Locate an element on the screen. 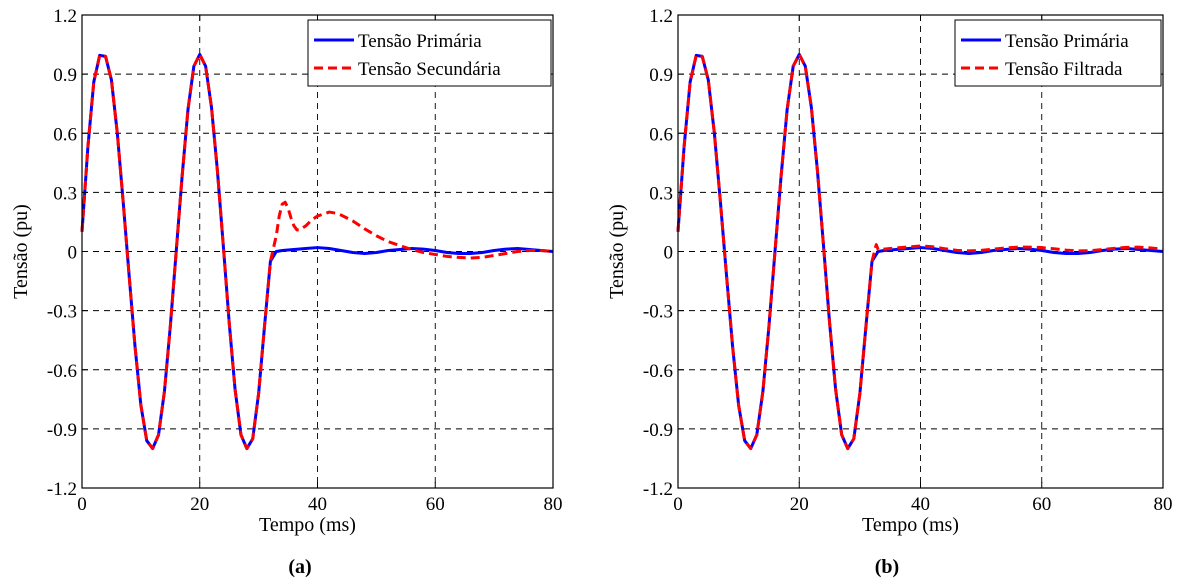  legend-label-1: Tensão Filtrada is located at coordinates (1064, 69).